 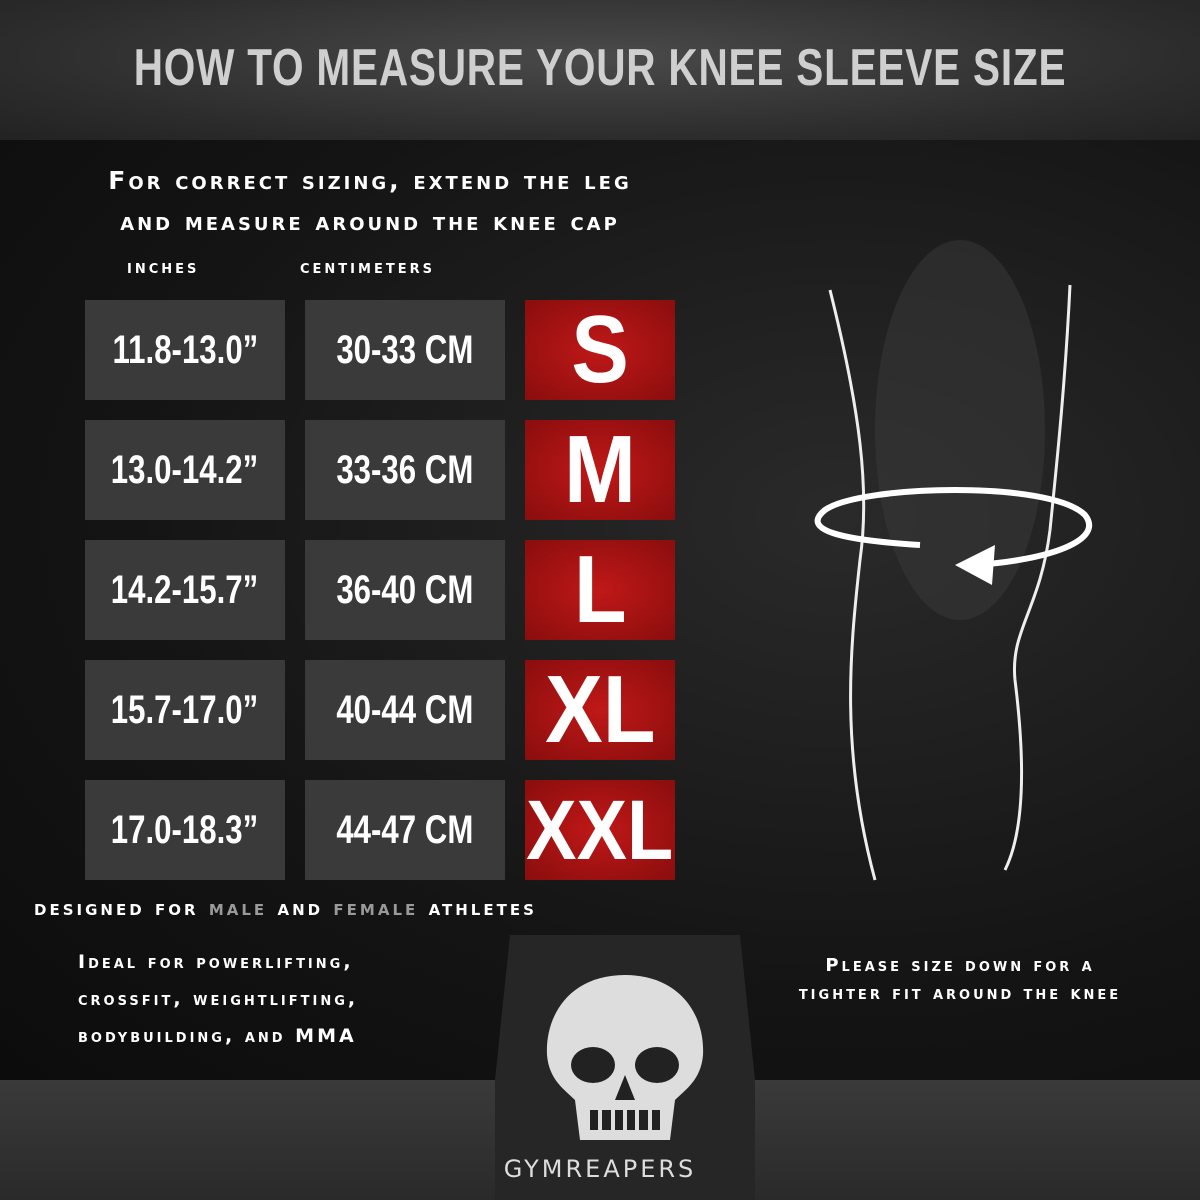 I want to click on cm-cell: 33-36 CM, so click(x=405, y=470).